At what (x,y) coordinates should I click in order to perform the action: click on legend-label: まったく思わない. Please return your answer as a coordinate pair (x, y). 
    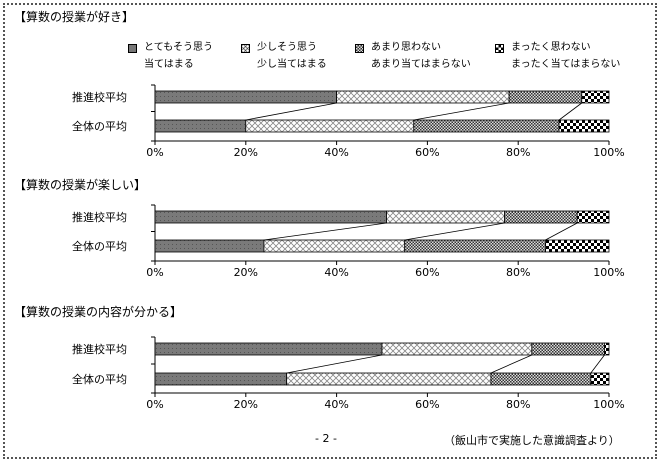
    Looking at the image, I should click on (551, 47).